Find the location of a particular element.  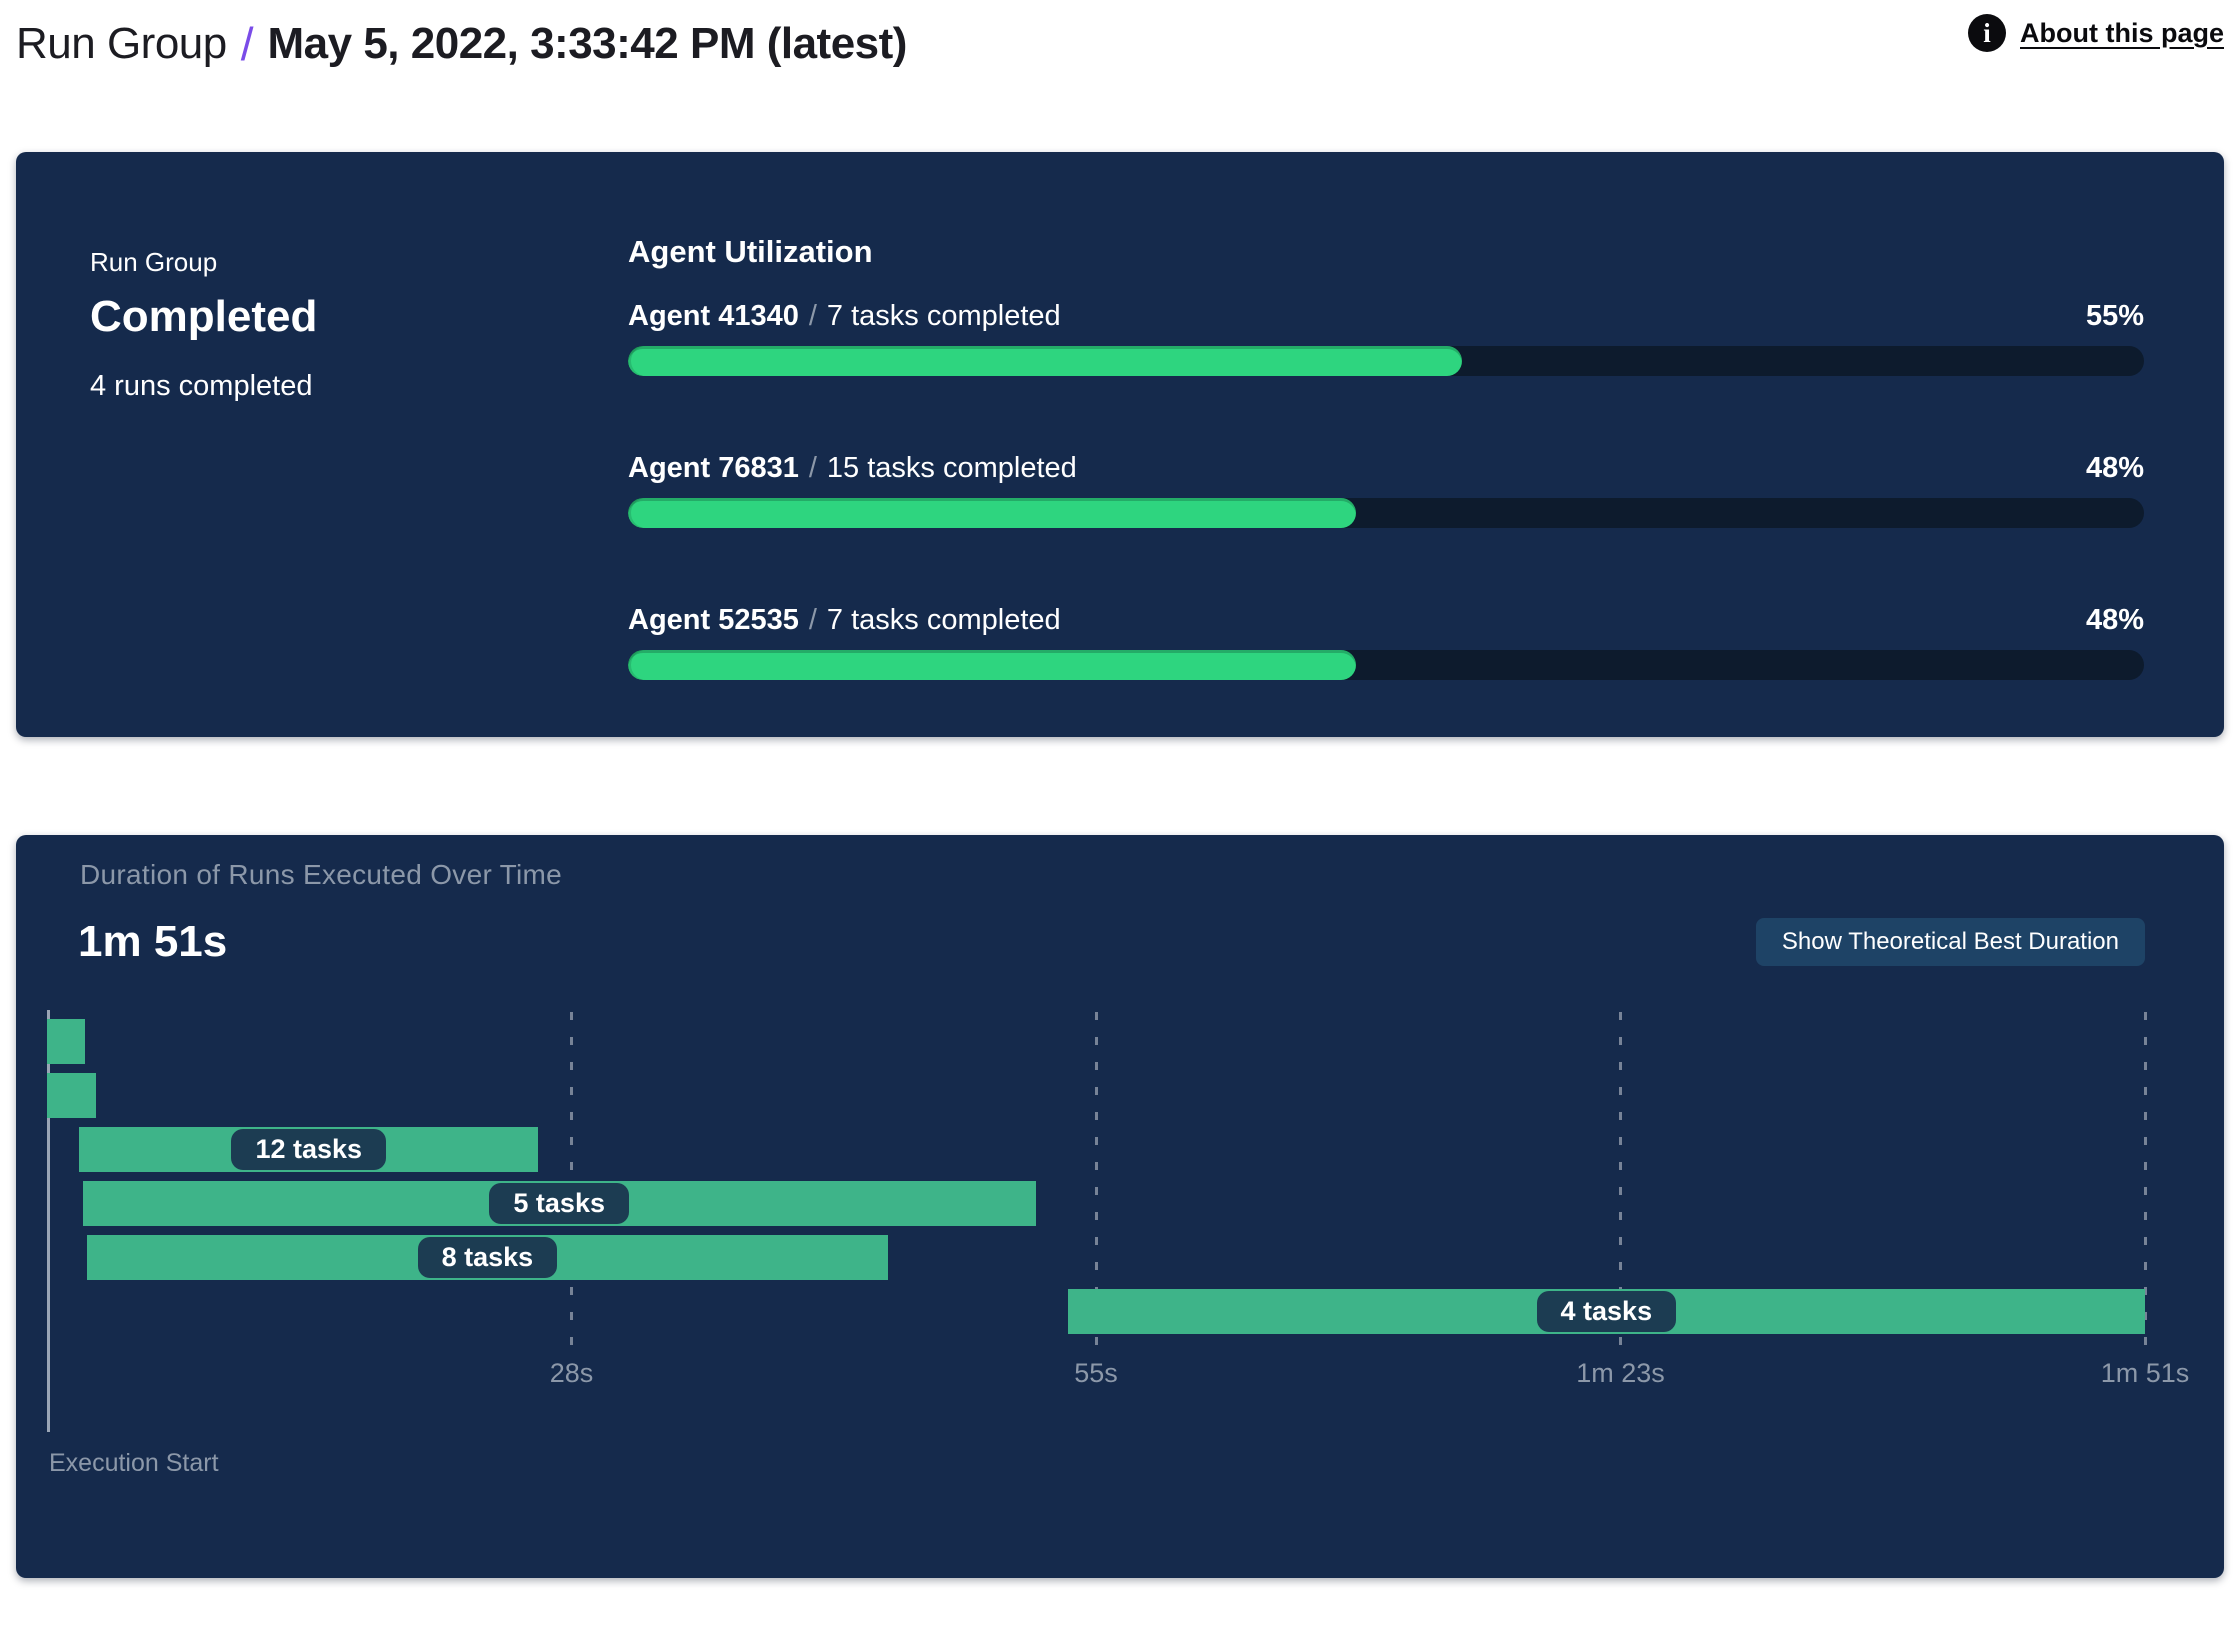

x-axis-tick-labels: 28s 55s 1m 23s 1m 51s is located at coordinates (1118, 1376).